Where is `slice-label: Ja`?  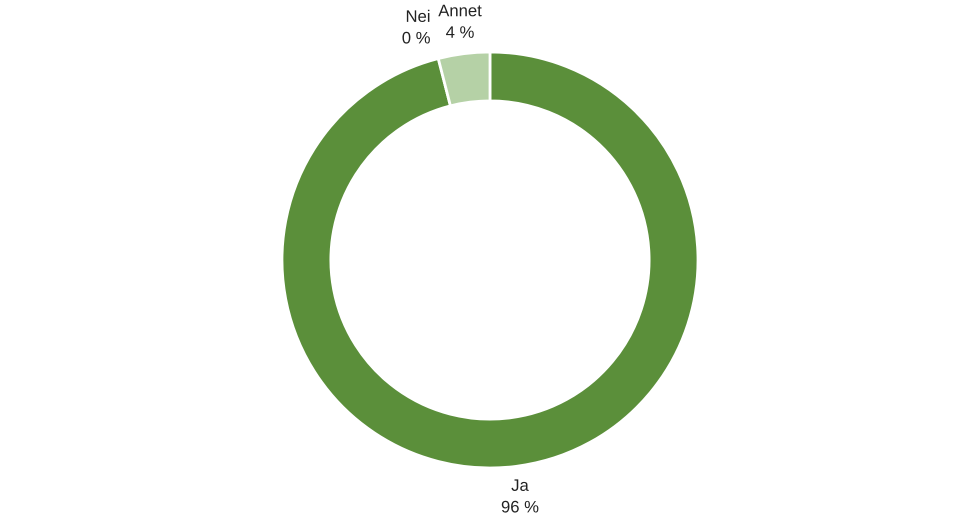 slice-label: Ja is located at coordinates (520, 485).